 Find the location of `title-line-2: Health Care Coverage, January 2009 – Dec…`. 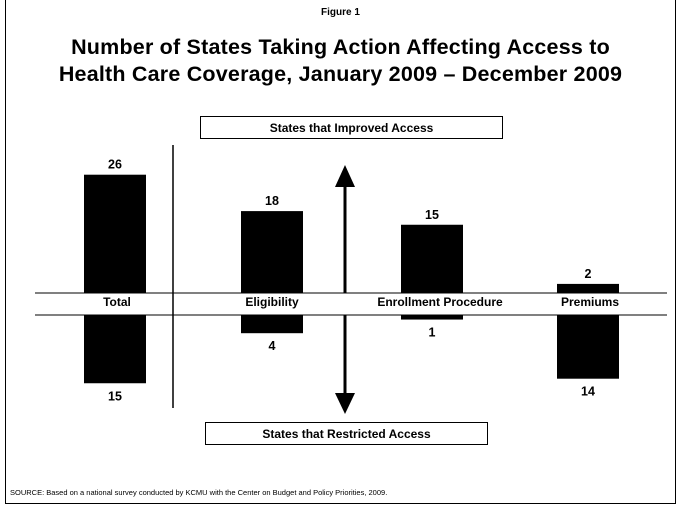

title-line-2: Health Care Coverage, January 2009 – Dec… is located at coordinates (340, 74).